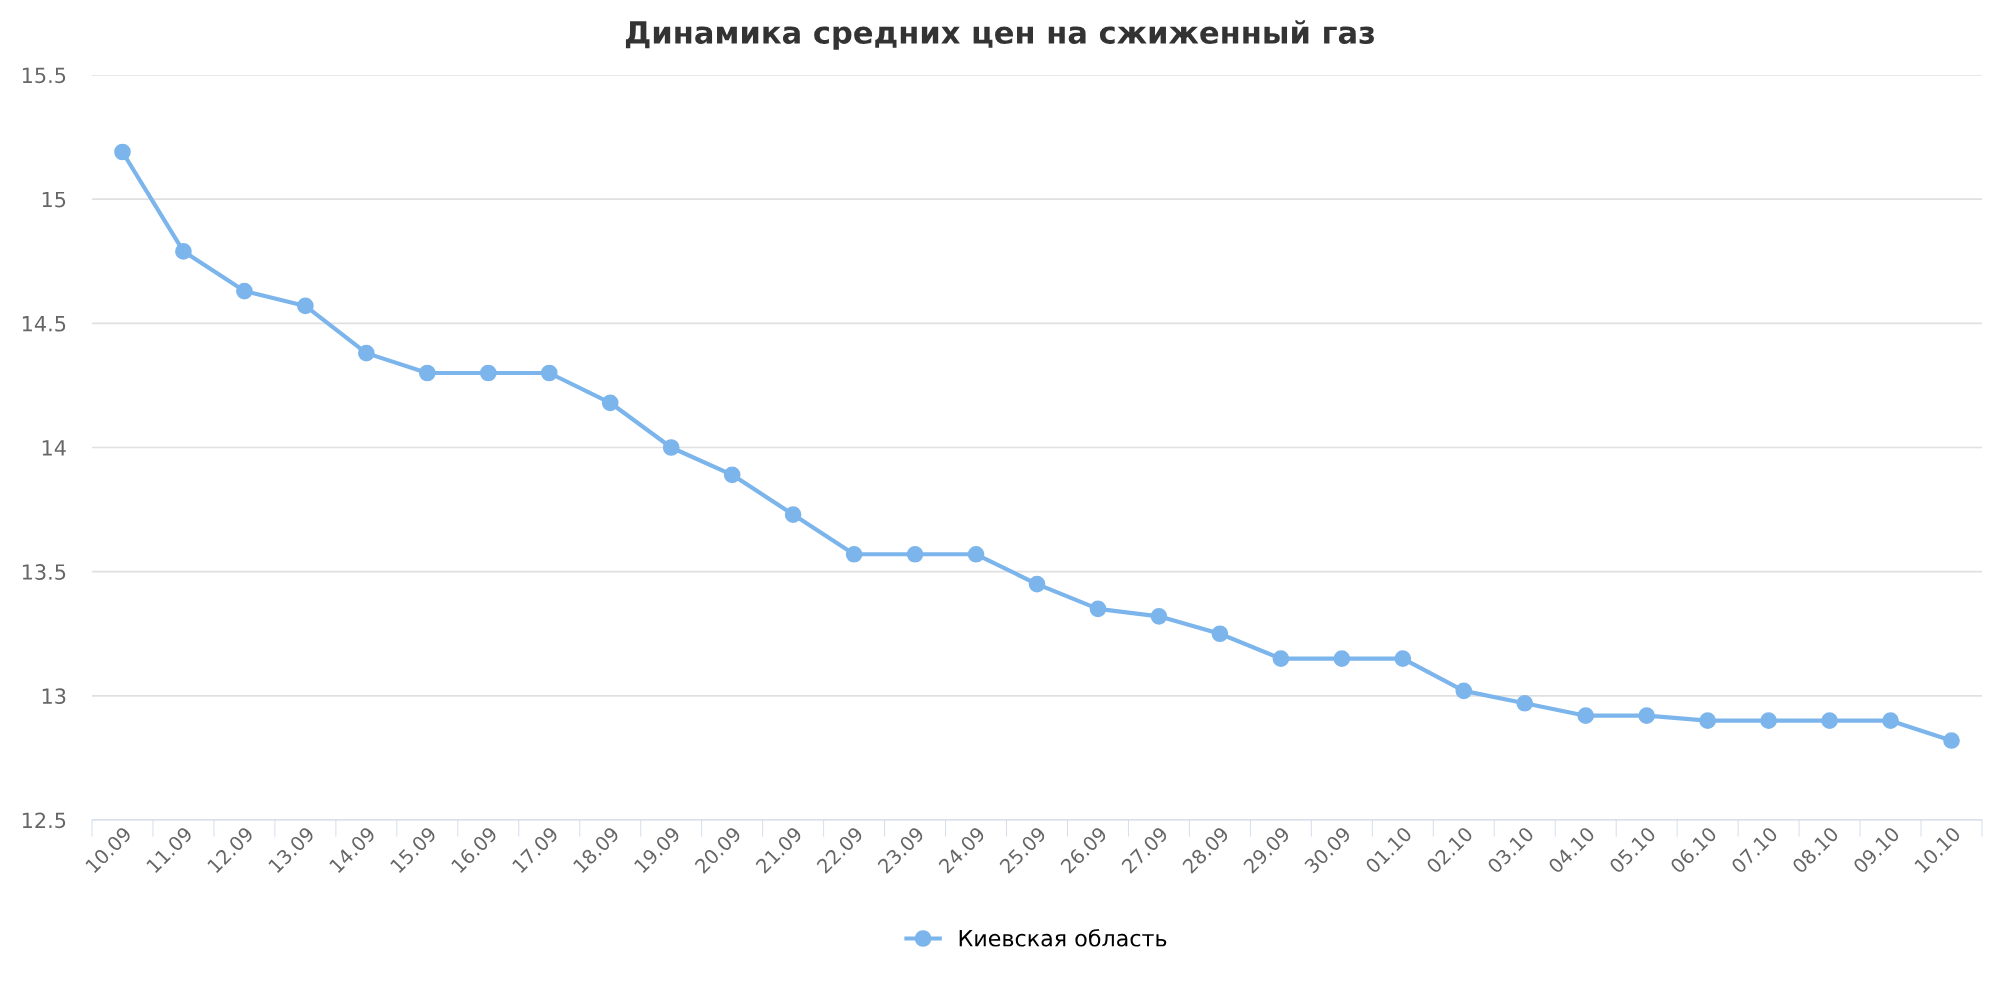 This screenshot has width=2000, height=1000. I want to click on legend-label: Киевская область, so click(1063, 938).